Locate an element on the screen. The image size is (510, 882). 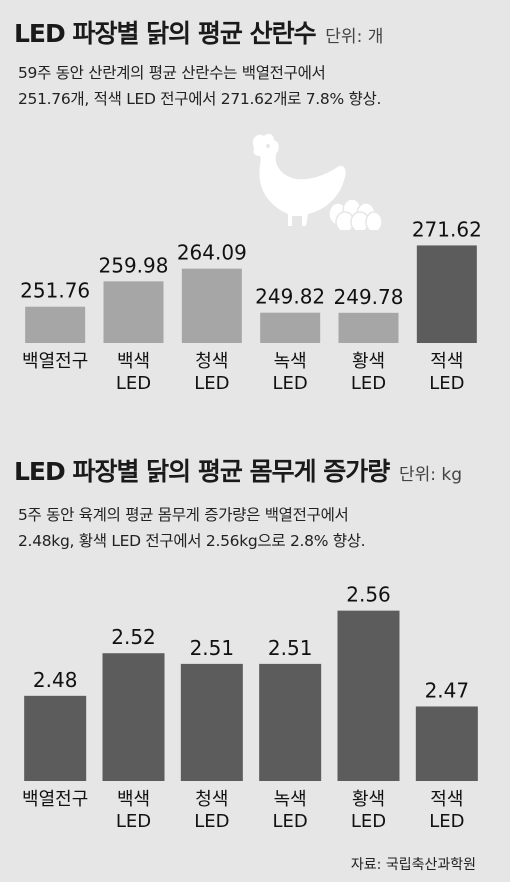
egg-chart-unit: 단위: 개 is located at coordinates (354, 37).